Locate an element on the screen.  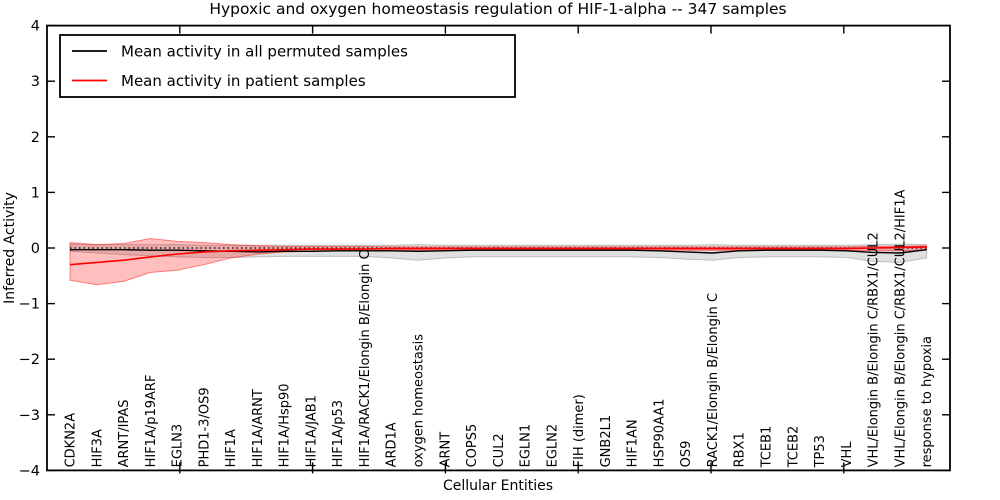
x-category-label: HIF1A/ARNT is located at coordinates (258, 428).